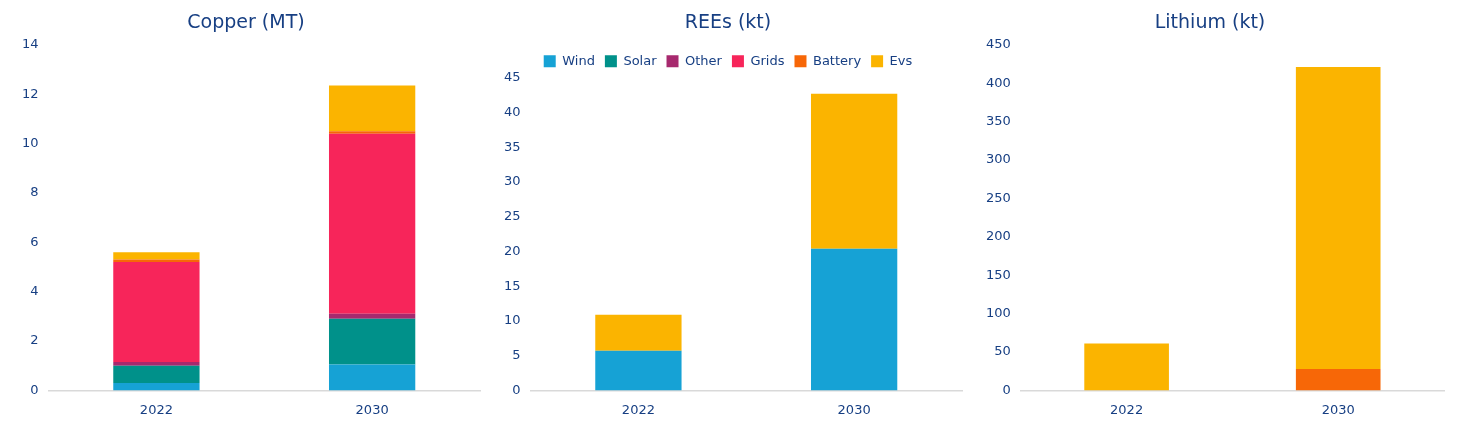  What do you see at coordinates (998, 274) in the screenshot?
I see `y-tick-label: 150` at bounding box center [998, 274].